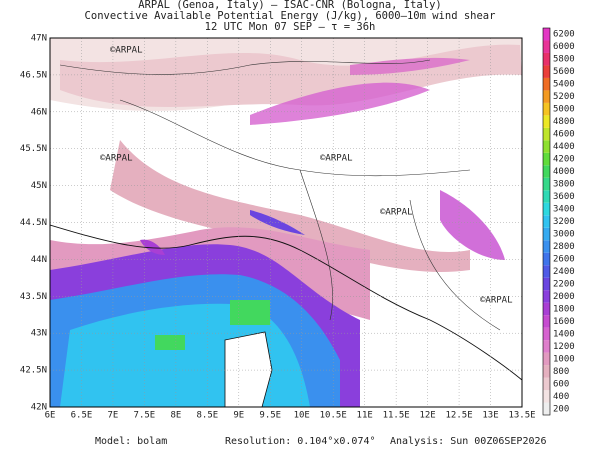 This screenshot has height=454, width=600. Describe the element at coordinates (564, 334) in the screenshot. I see `colorbar-label: 1400` at that location.